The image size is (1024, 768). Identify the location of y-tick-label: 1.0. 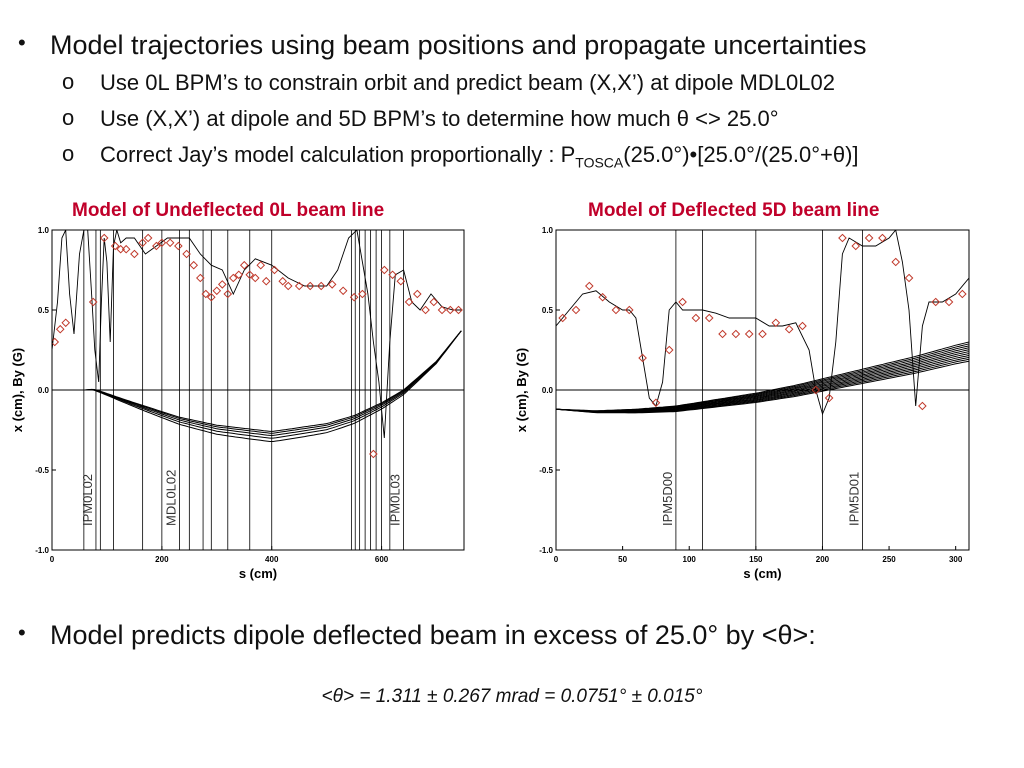
(44, 230).